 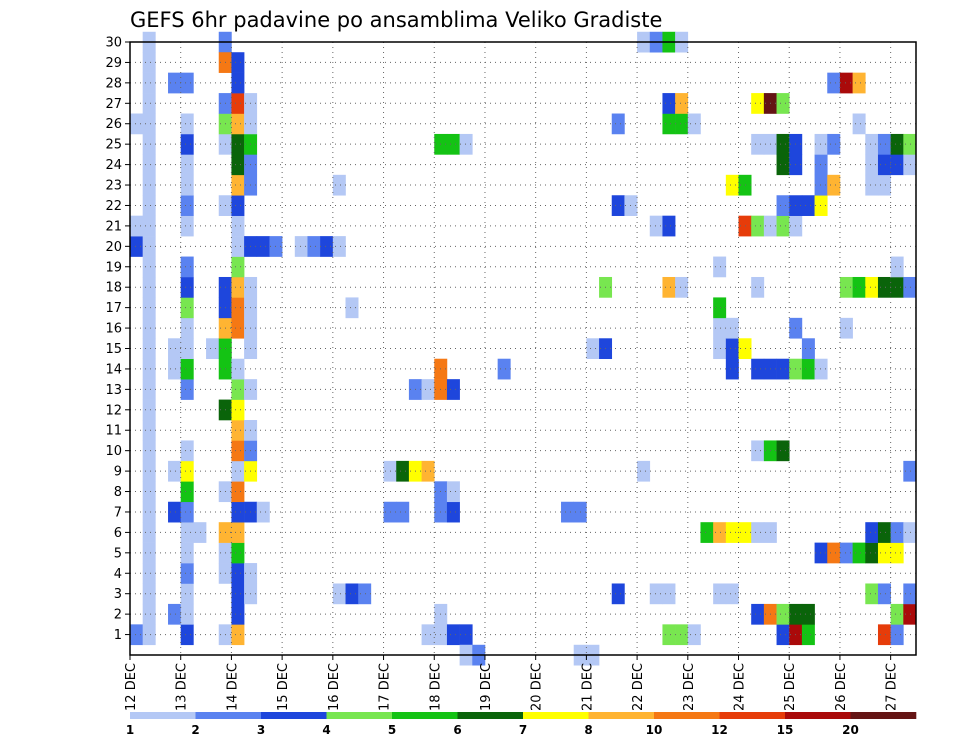 What do you see at coordinates (113, 247) in the screenshot?
I see `y-tick-label: 20` at bounding box center [113, 247].